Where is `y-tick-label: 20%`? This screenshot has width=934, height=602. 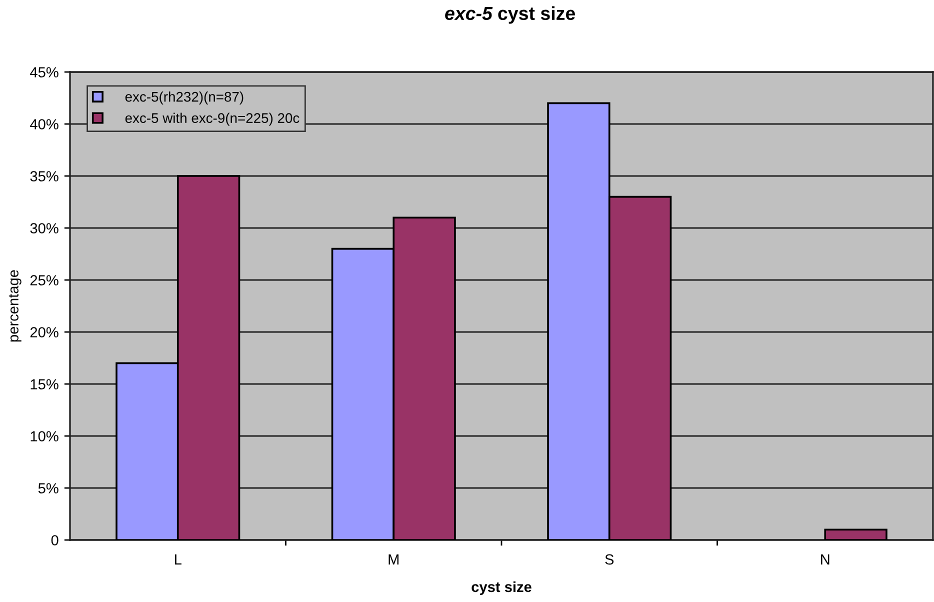
y-tick-label: 20% is located at coordinates (44, 332).